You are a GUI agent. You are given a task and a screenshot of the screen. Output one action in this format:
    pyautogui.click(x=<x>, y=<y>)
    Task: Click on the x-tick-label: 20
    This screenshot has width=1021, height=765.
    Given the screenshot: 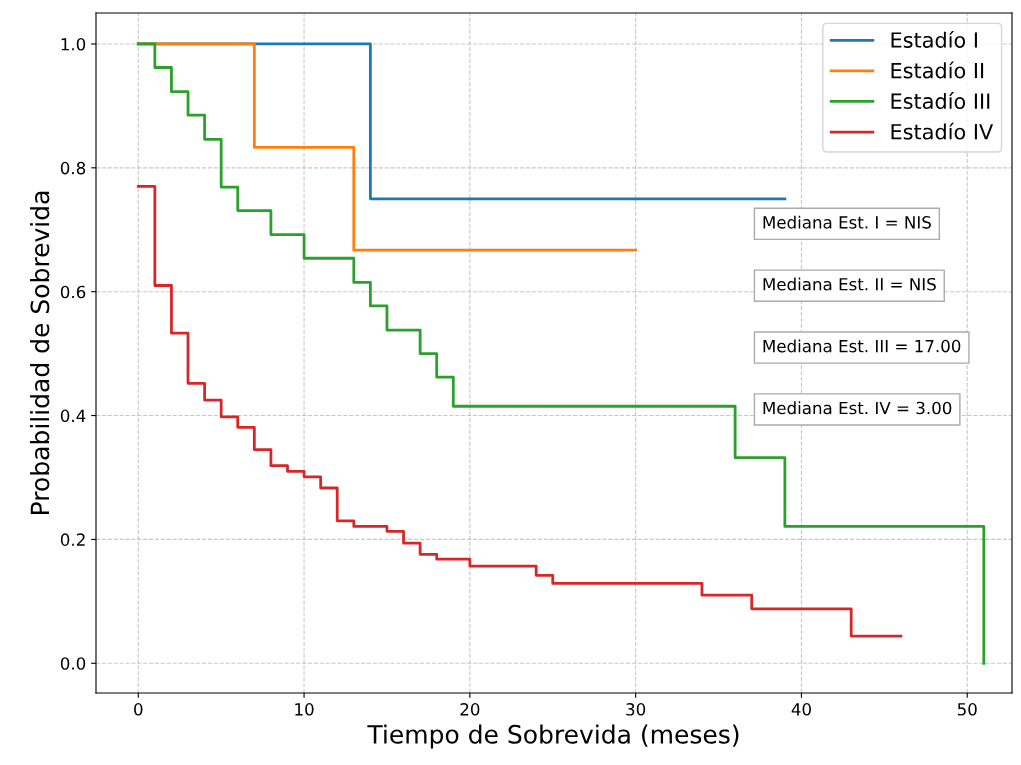 What is the action you would take?
    pyautogui.click(x=470, y=709)
    